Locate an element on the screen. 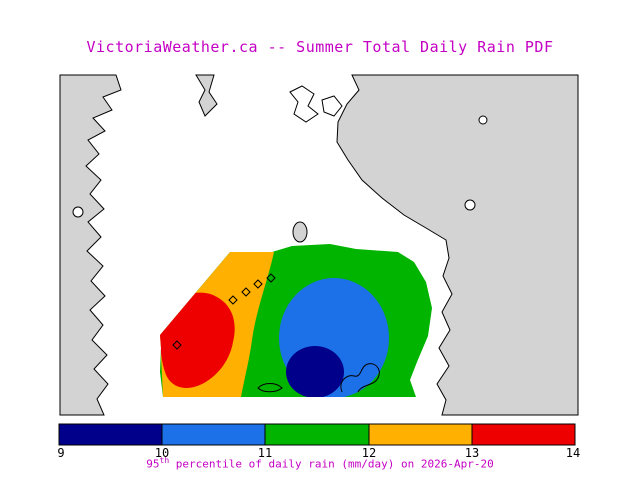 The width and height of the screenshot is (640, 480). water-left is located at coordinates (90, 245).